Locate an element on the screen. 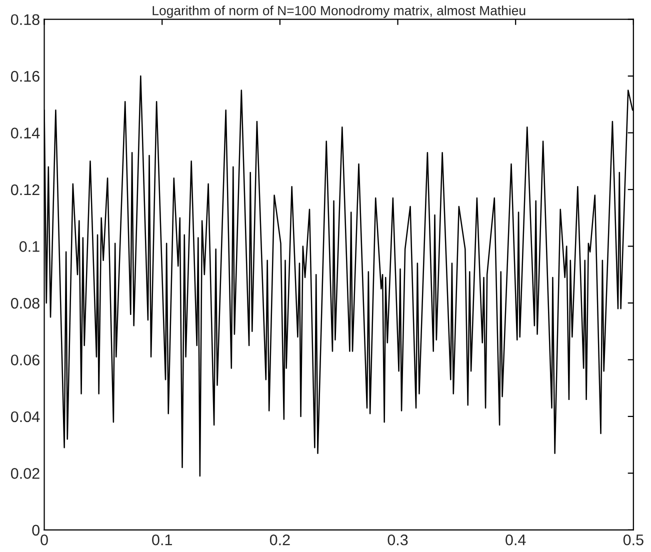 Image resolution: width=651 pixels, height=552 pixels. y-tick-label: 0.16 is located at coordinates (25, 76).